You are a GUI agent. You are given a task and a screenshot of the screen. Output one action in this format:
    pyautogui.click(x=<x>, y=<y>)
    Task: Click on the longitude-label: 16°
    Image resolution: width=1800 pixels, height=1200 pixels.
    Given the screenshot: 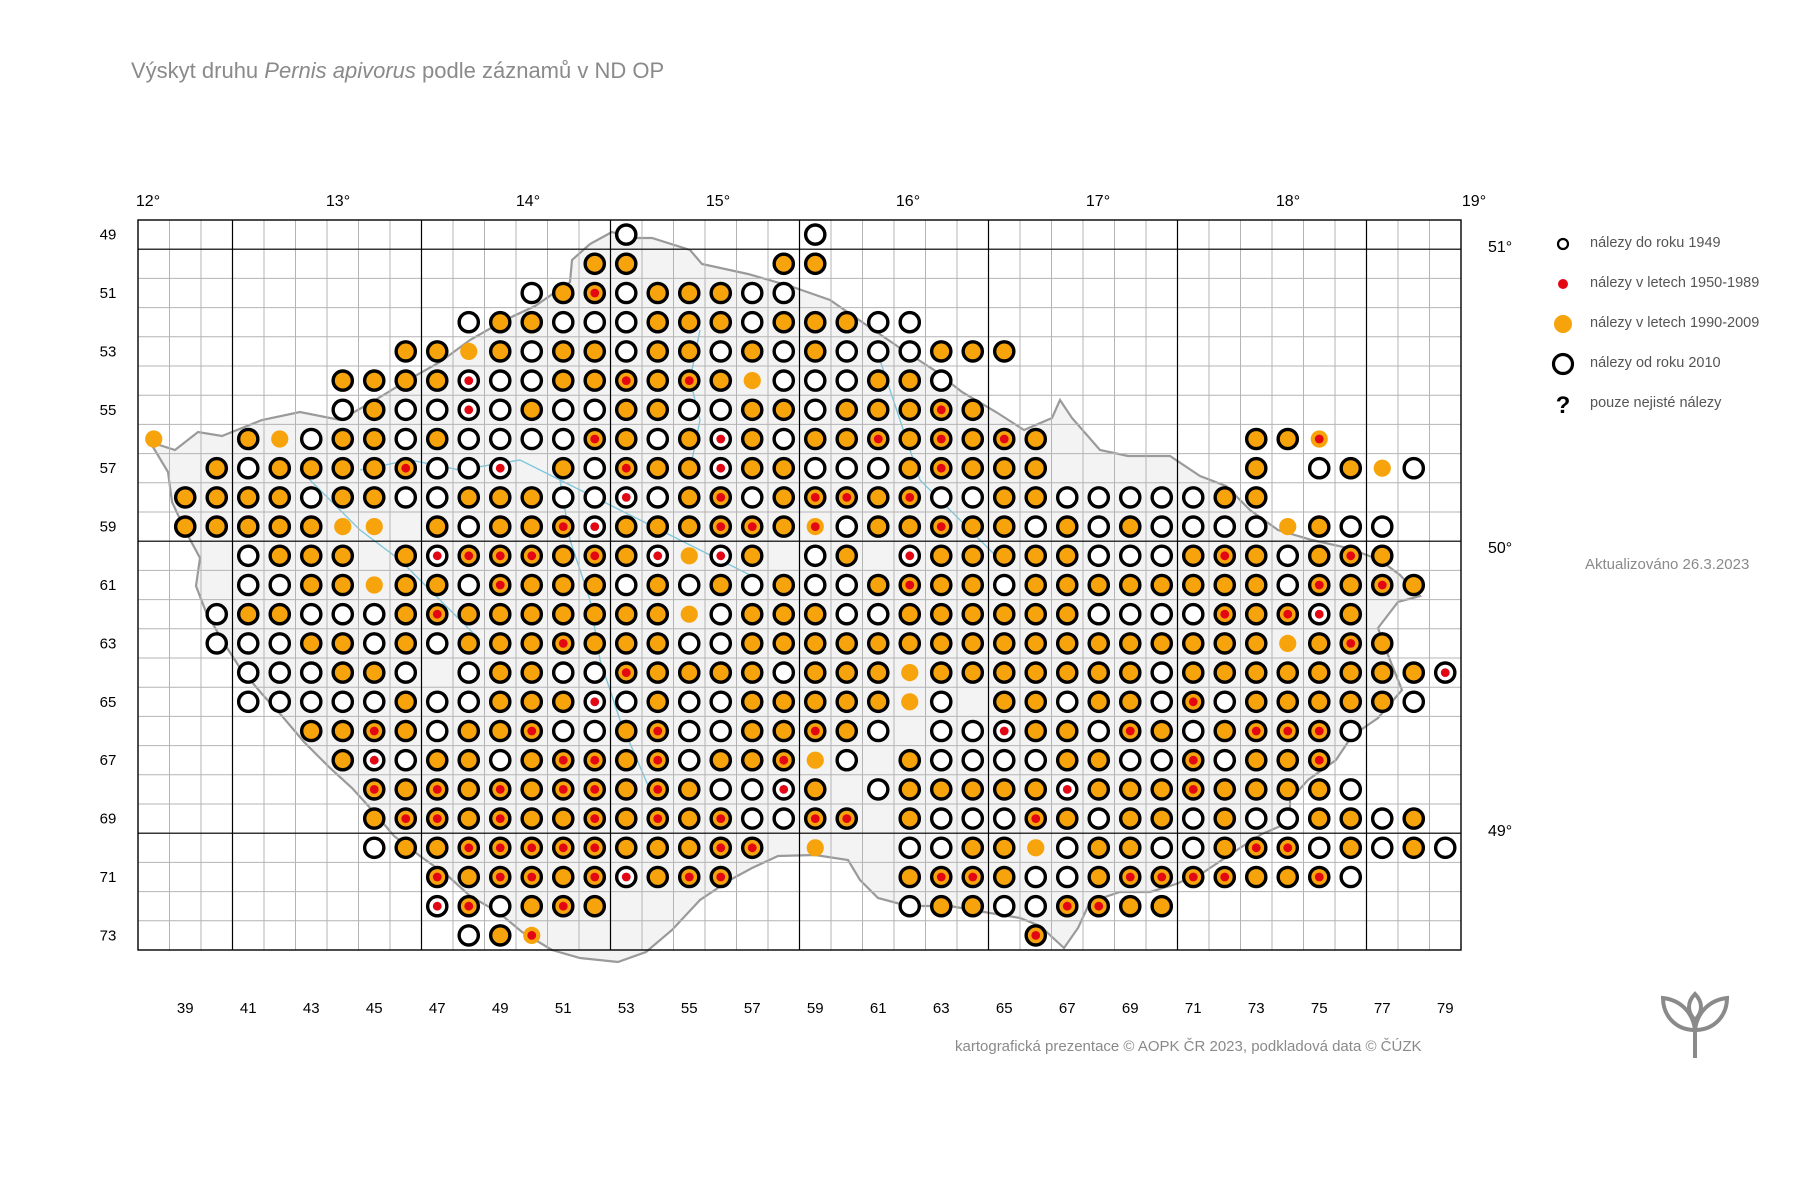 What is the action you would take?
    pyautogui.click(x=908, y=201)
    